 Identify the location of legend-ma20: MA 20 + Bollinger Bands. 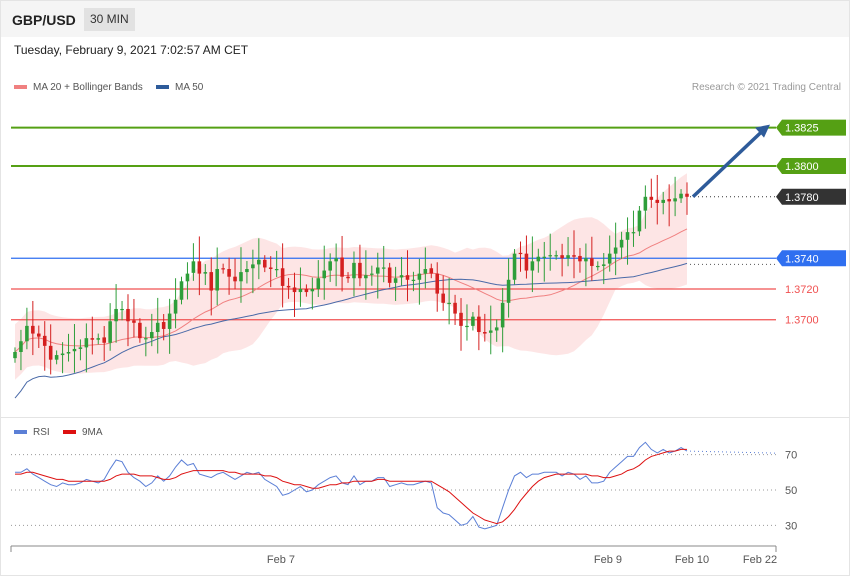
(78, 87).